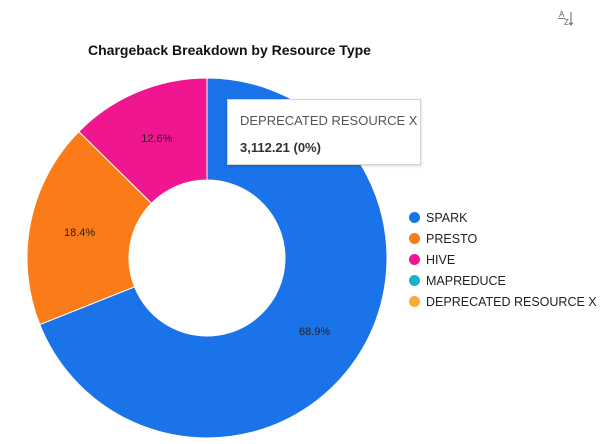  What do you see at coordinates (414, 238) in the screenshot?
I see `legend-dot-presto` at bounding box center [414, 238].